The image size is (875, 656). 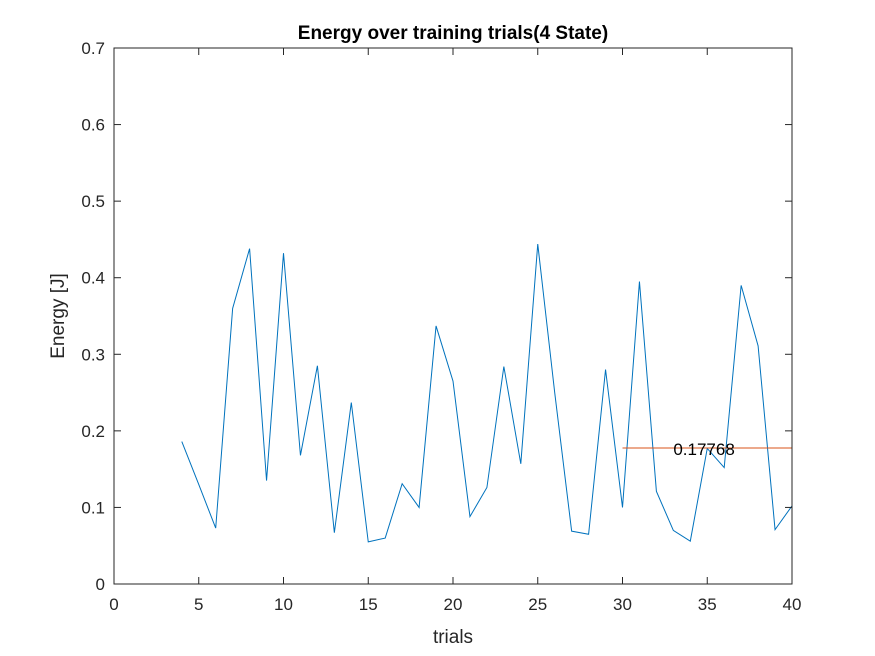 I want to click on annotation-layer: 0.17768, so click(x=703, y=449).